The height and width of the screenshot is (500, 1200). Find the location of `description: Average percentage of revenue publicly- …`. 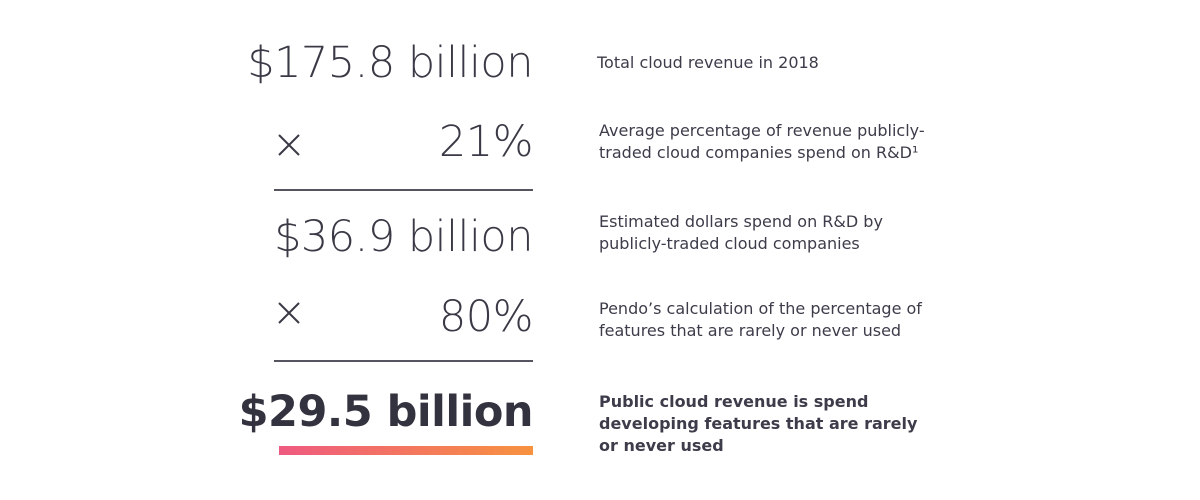

description: Average percentage of revenue publicly- … is located at coordinates (762, 142).